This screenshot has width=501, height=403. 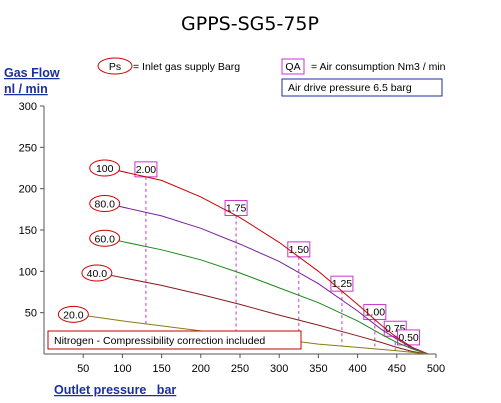 What do you see at coordinates (408, 338) in the screenshot?
I see `qa-marker-label: 0.50` at bounding box center [408, 338].